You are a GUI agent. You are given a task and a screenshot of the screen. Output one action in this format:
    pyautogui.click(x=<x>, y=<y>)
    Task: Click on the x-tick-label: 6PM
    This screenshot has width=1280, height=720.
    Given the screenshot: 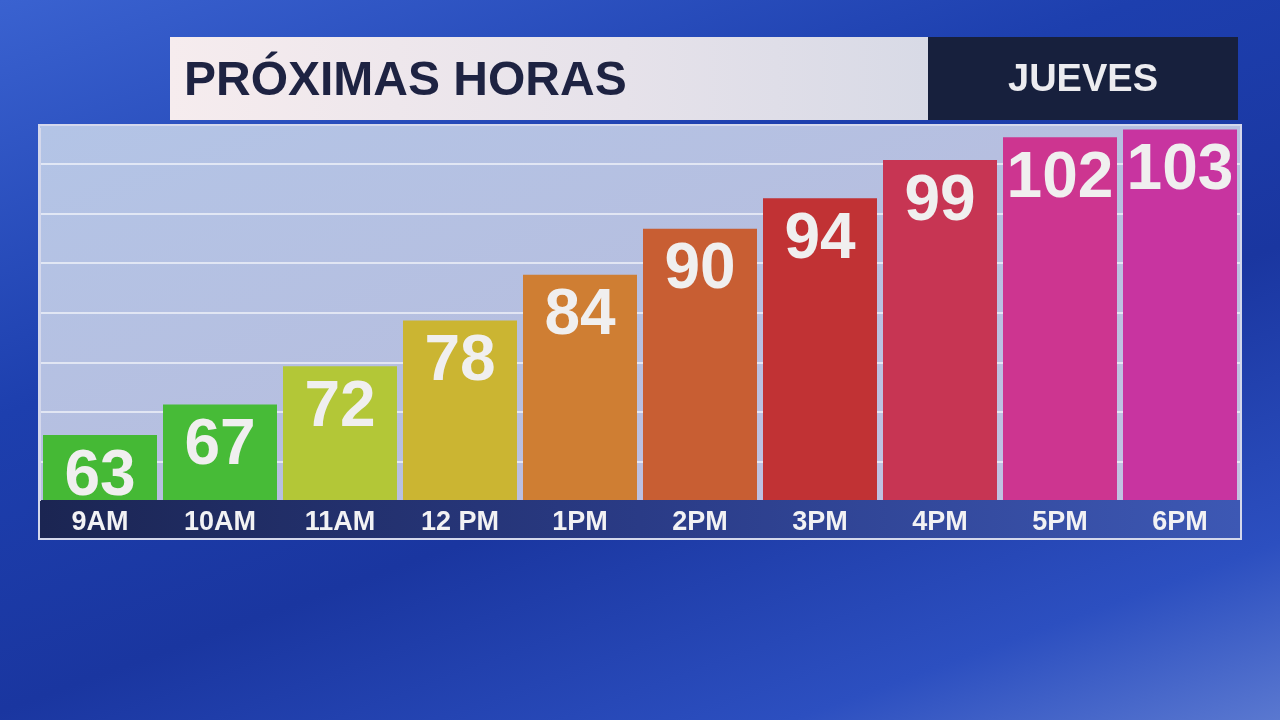 What is the action you would take?
    pyautogui.click(x=1180, y=520)
    